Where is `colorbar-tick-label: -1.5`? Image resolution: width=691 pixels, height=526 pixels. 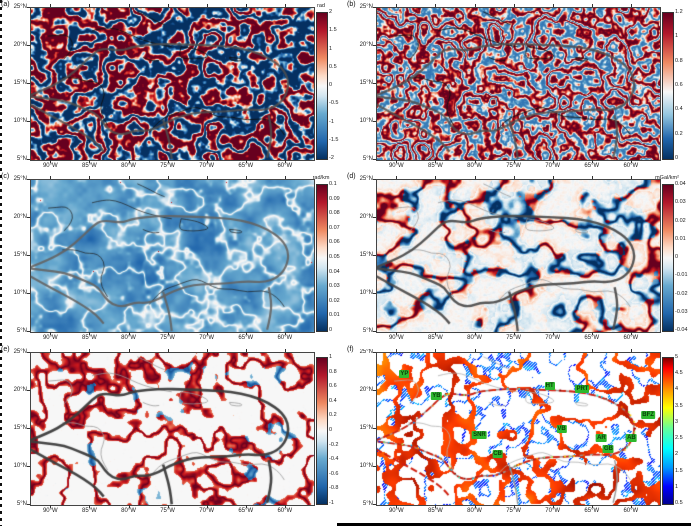 colorbar-tick-label: -1.5 is located at coordinates (334, 139).